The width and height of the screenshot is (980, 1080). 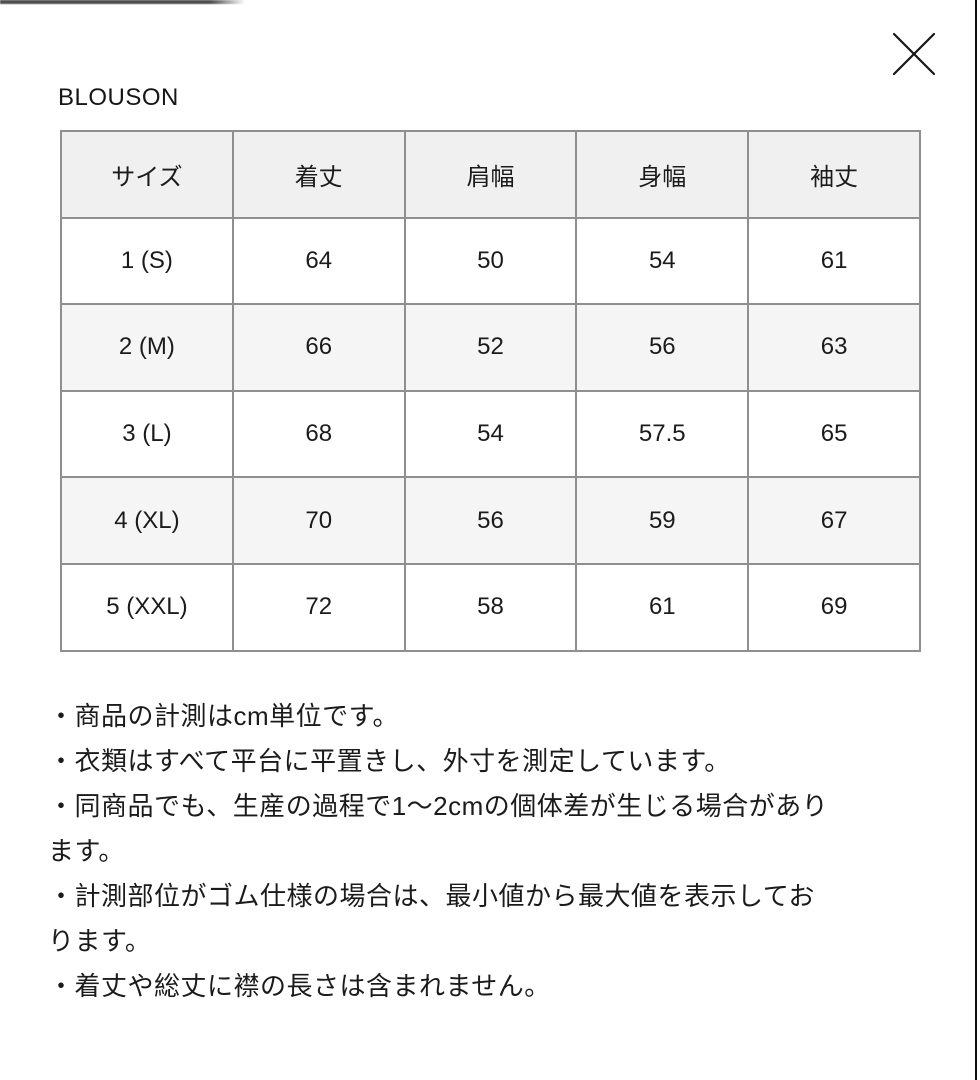 What do you see at coordinates (224, 716) in the screenshot?
I see `note-line: ・商品の計測はcm単位です。` at bounding box center [224, 716].